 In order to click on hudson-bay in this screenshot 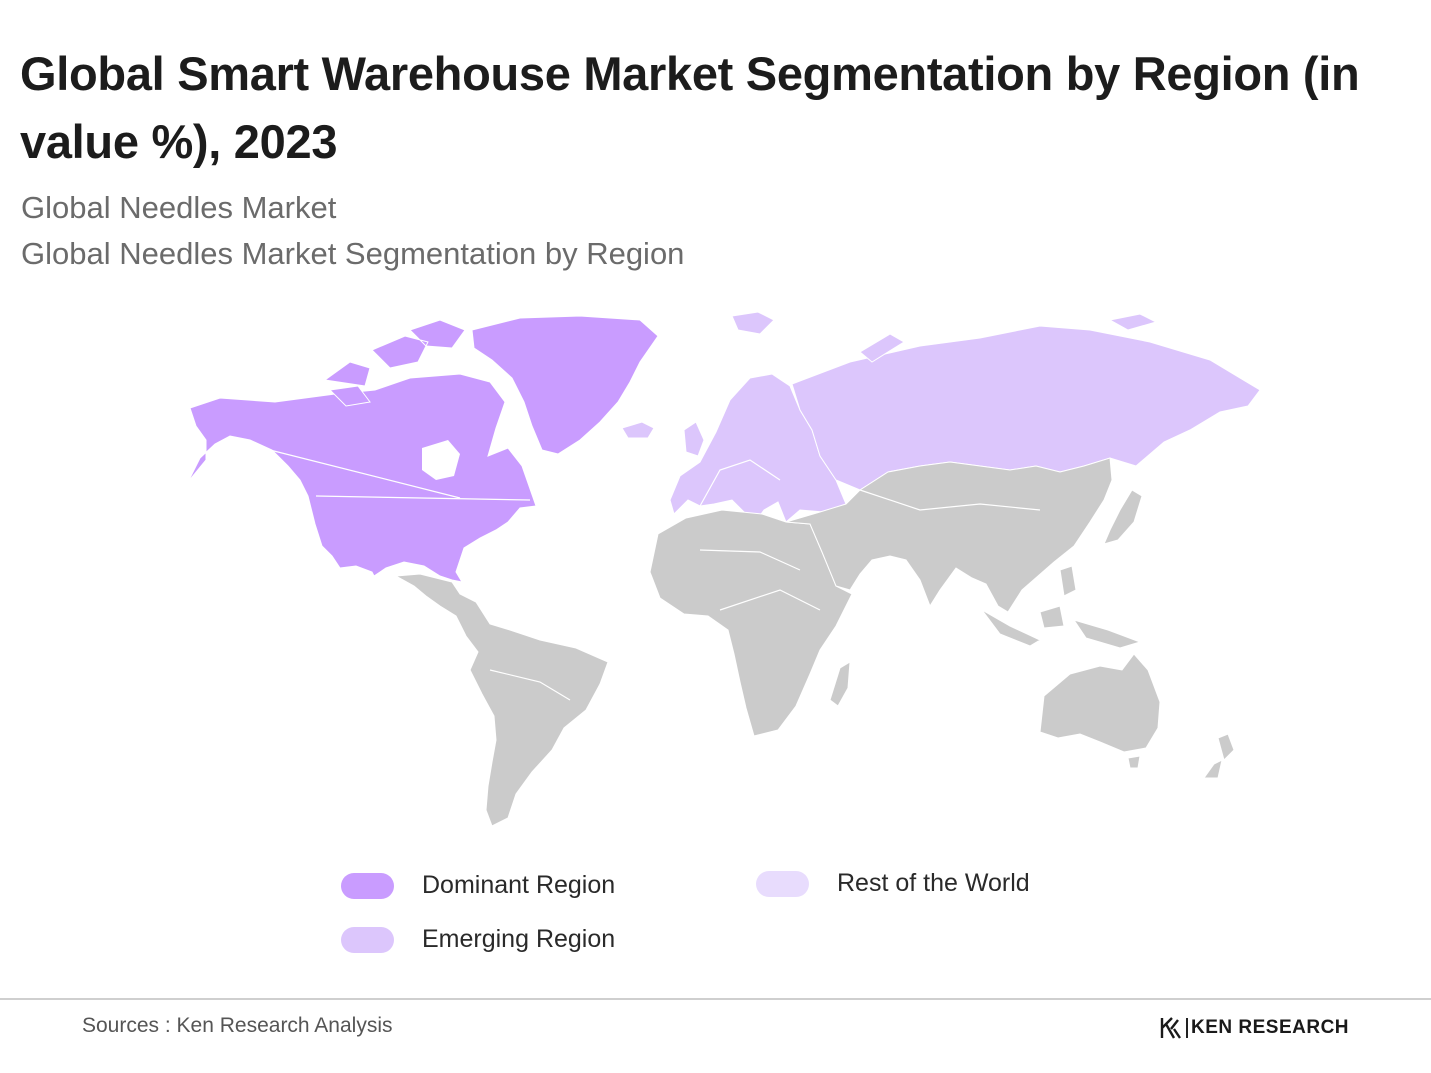, I will do `click(441, 460)`.